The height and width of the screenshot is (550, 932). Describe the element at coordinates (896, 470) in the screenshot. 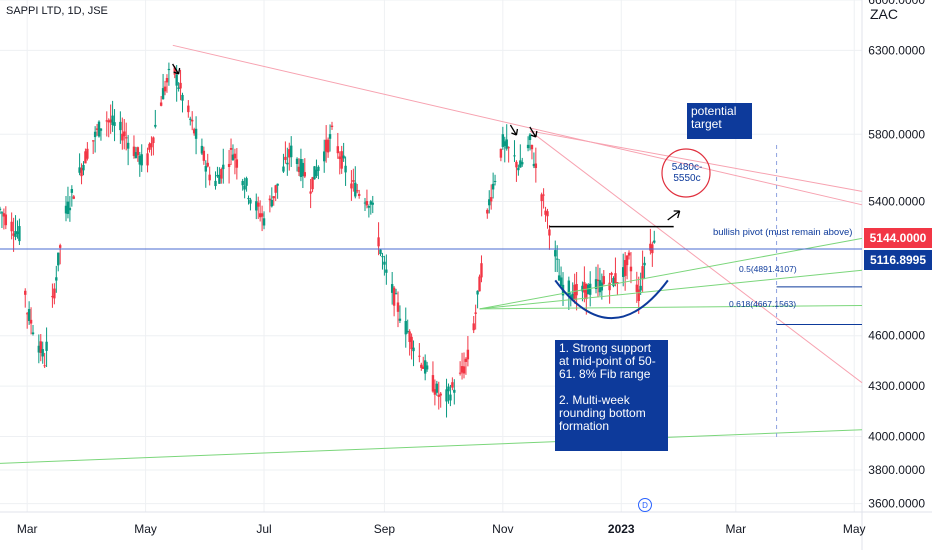

I see `y-tick-label: 3800.0000` at that location.